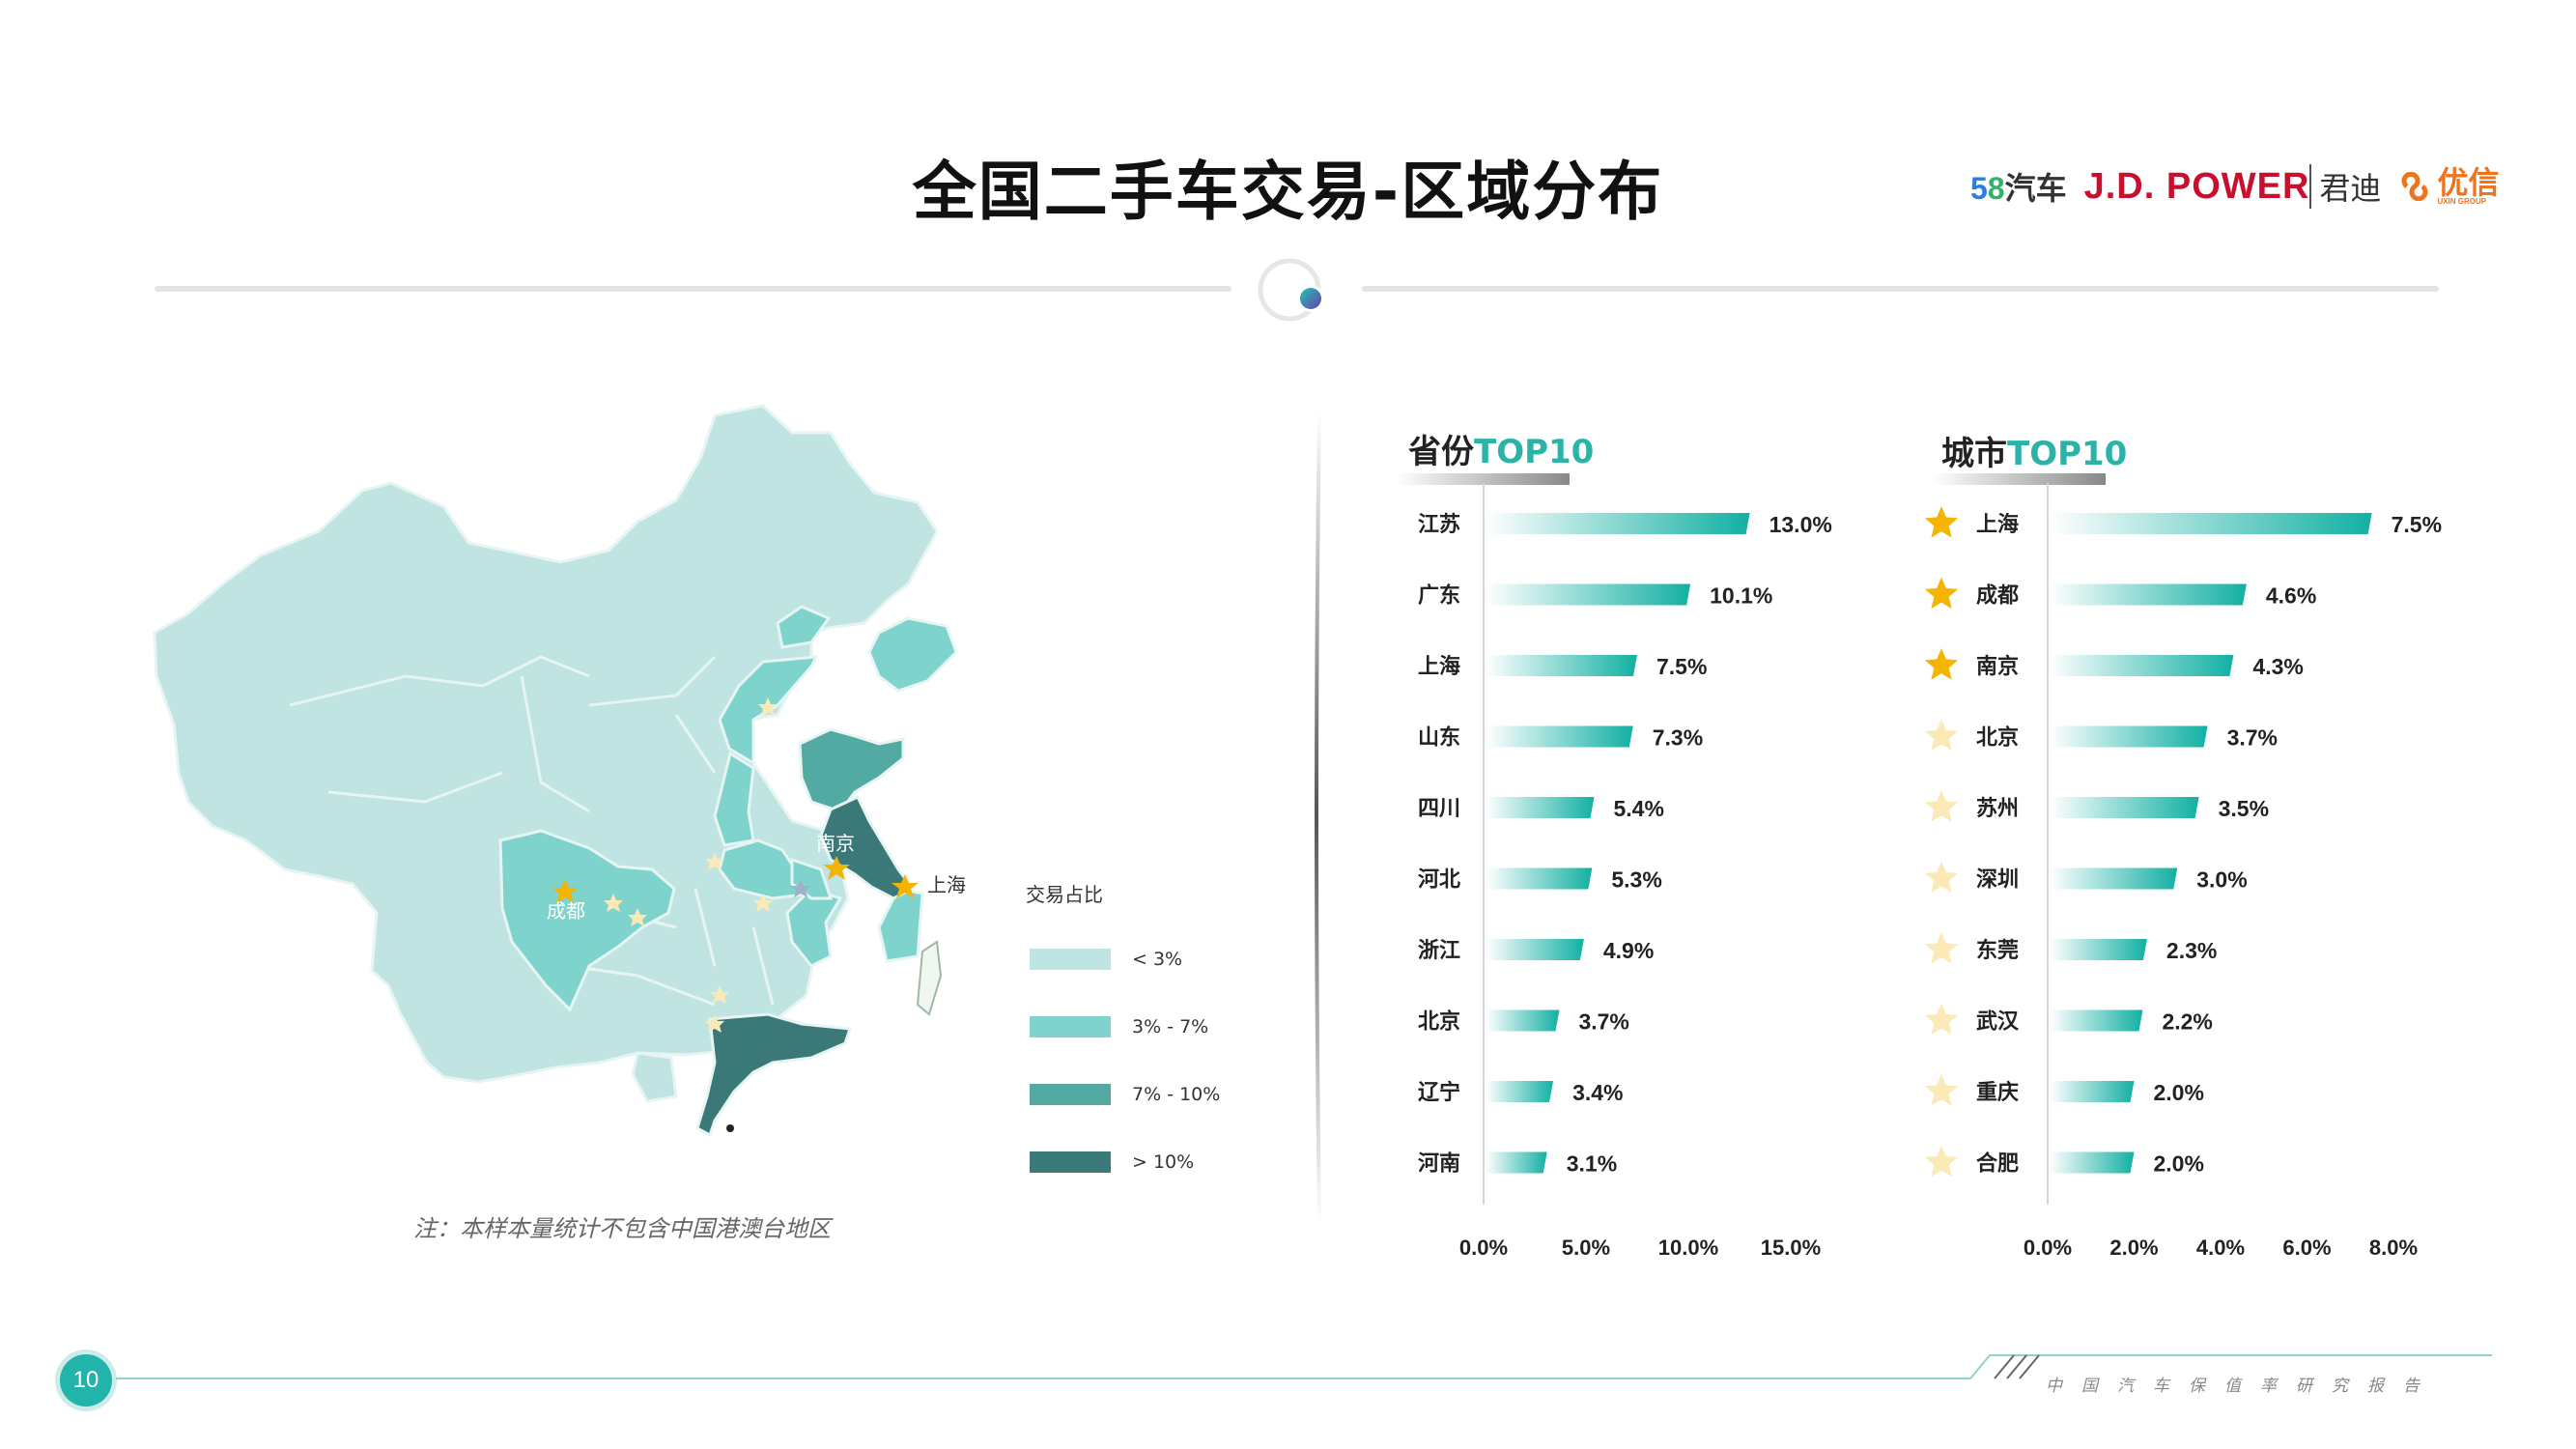 The image size is (2576, 1449). Describe the element at coordinates (1678, 738) in the screenshot. I see `bar-value-label: 7.3%` at that location.